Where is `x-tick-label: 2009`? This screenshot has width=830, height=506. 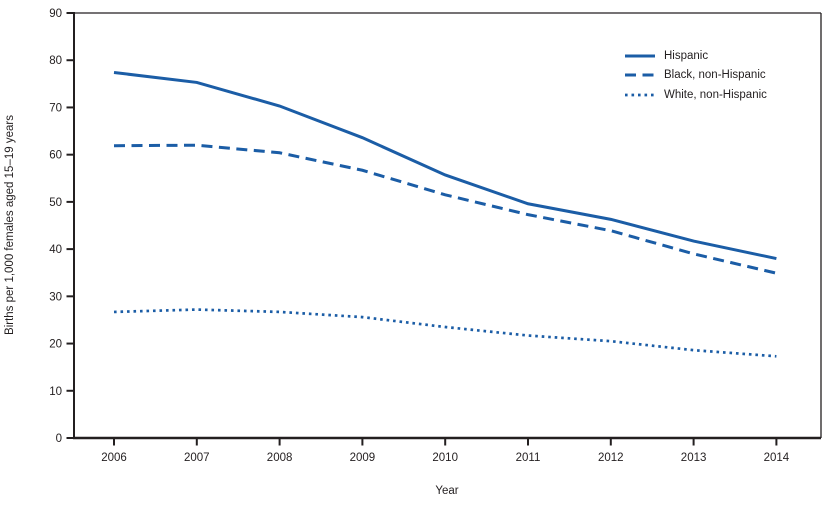 x-tick-label: 2009 is located at coordinates (363, 458).